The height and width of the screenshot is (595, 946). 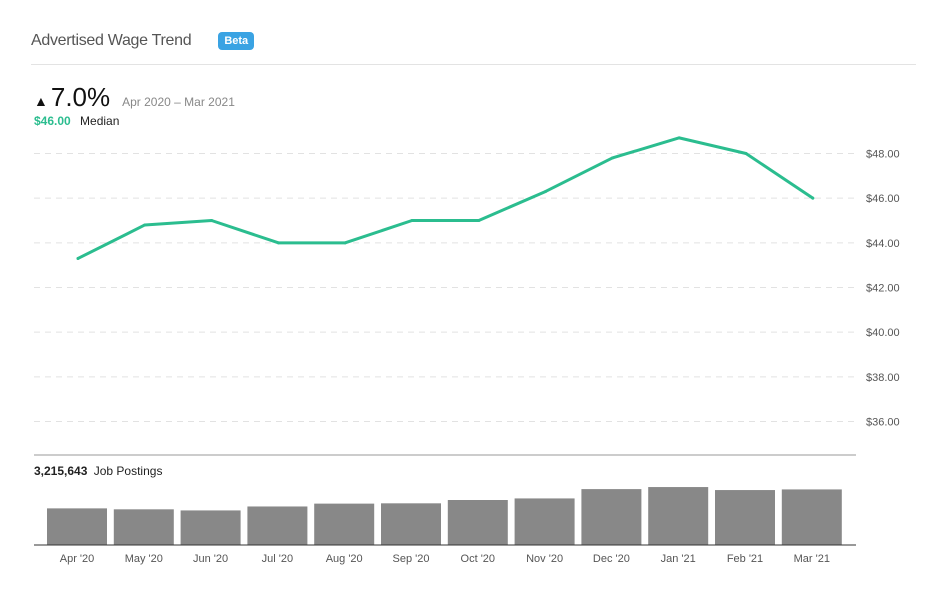 I want to click on x-tick-label: Sep '20, so click(x=411, y=559).